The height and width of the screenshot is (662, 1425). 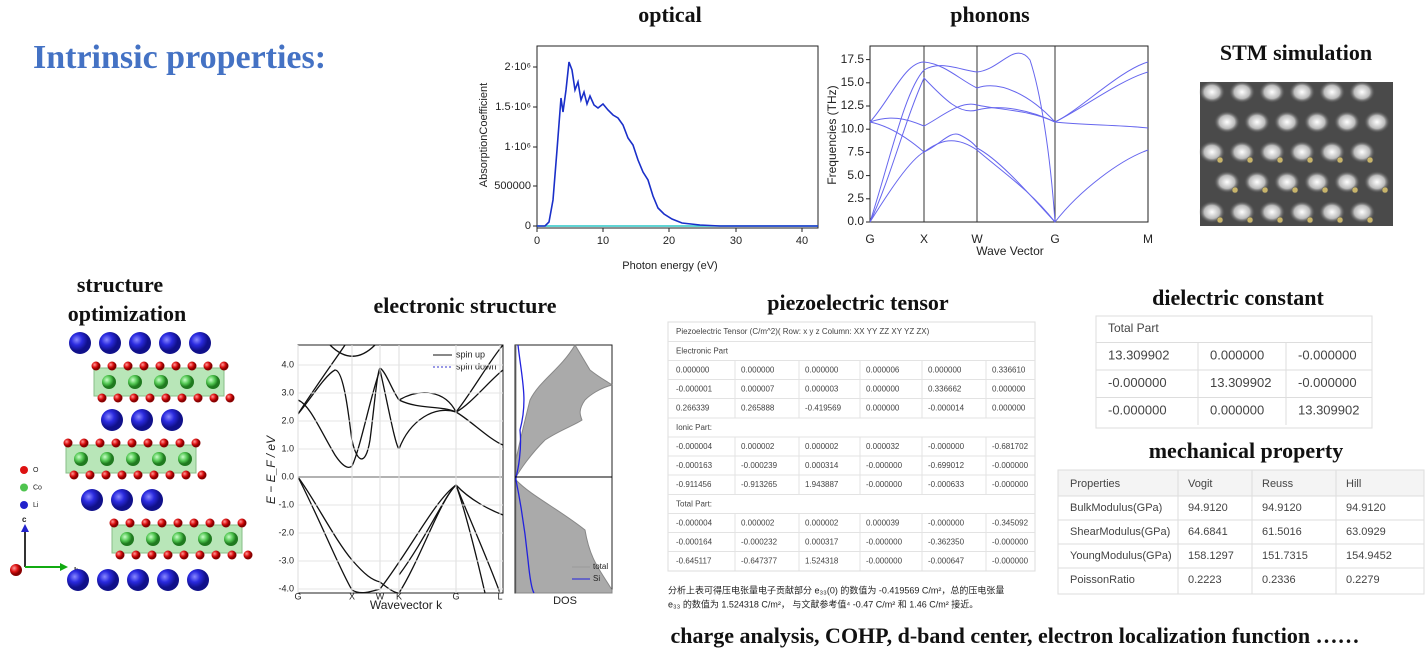 What do you see at coordinates (853, 128) in the screenshot?
I see `y-tick-label: 10.0` at bounding box center [853, 128].